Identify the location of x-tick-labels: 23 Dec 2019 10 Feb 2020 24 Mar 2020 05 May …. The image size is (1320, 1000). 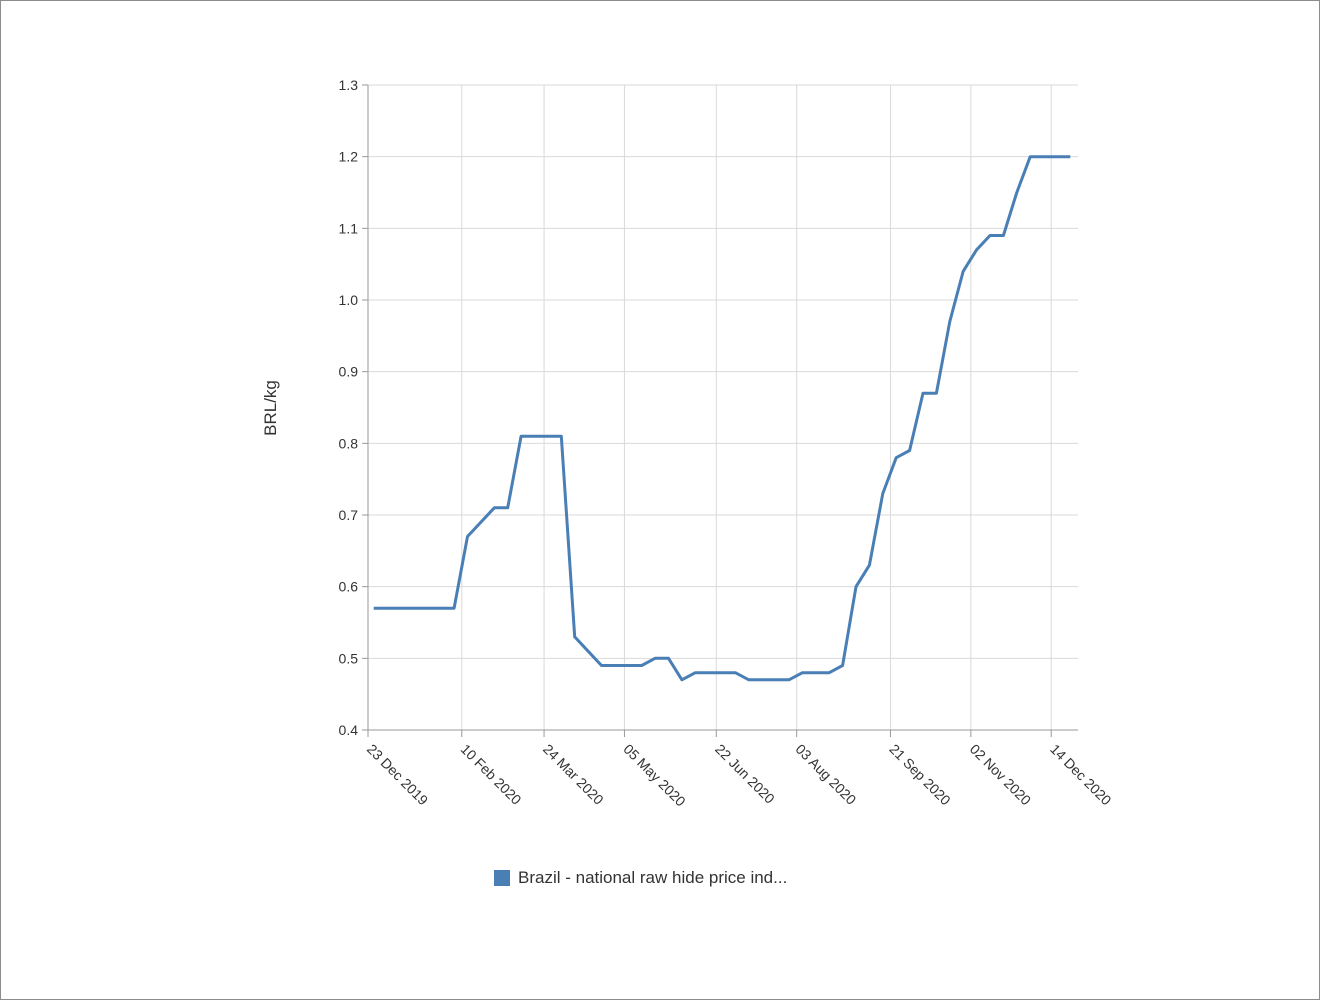
(739, 775).